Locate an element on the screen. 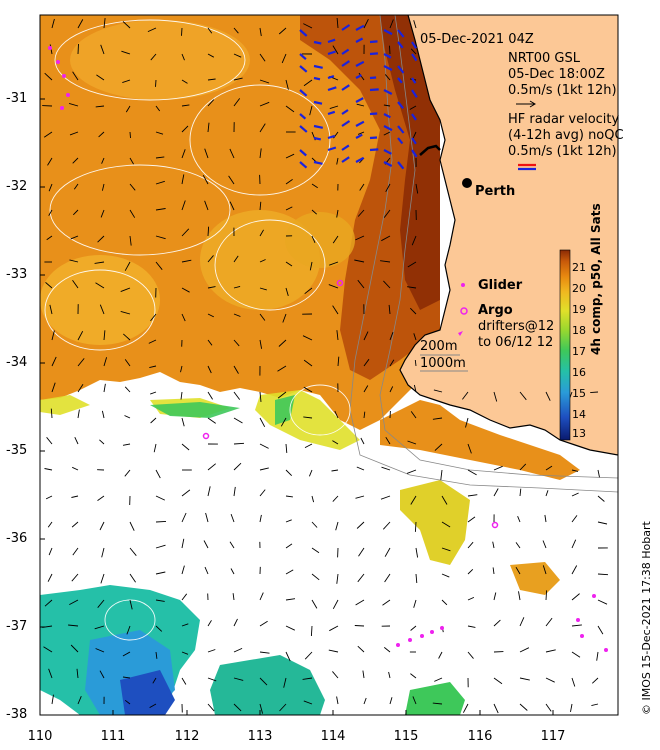  isobath-200m-label: 200m is located at coordinates (439, 346).